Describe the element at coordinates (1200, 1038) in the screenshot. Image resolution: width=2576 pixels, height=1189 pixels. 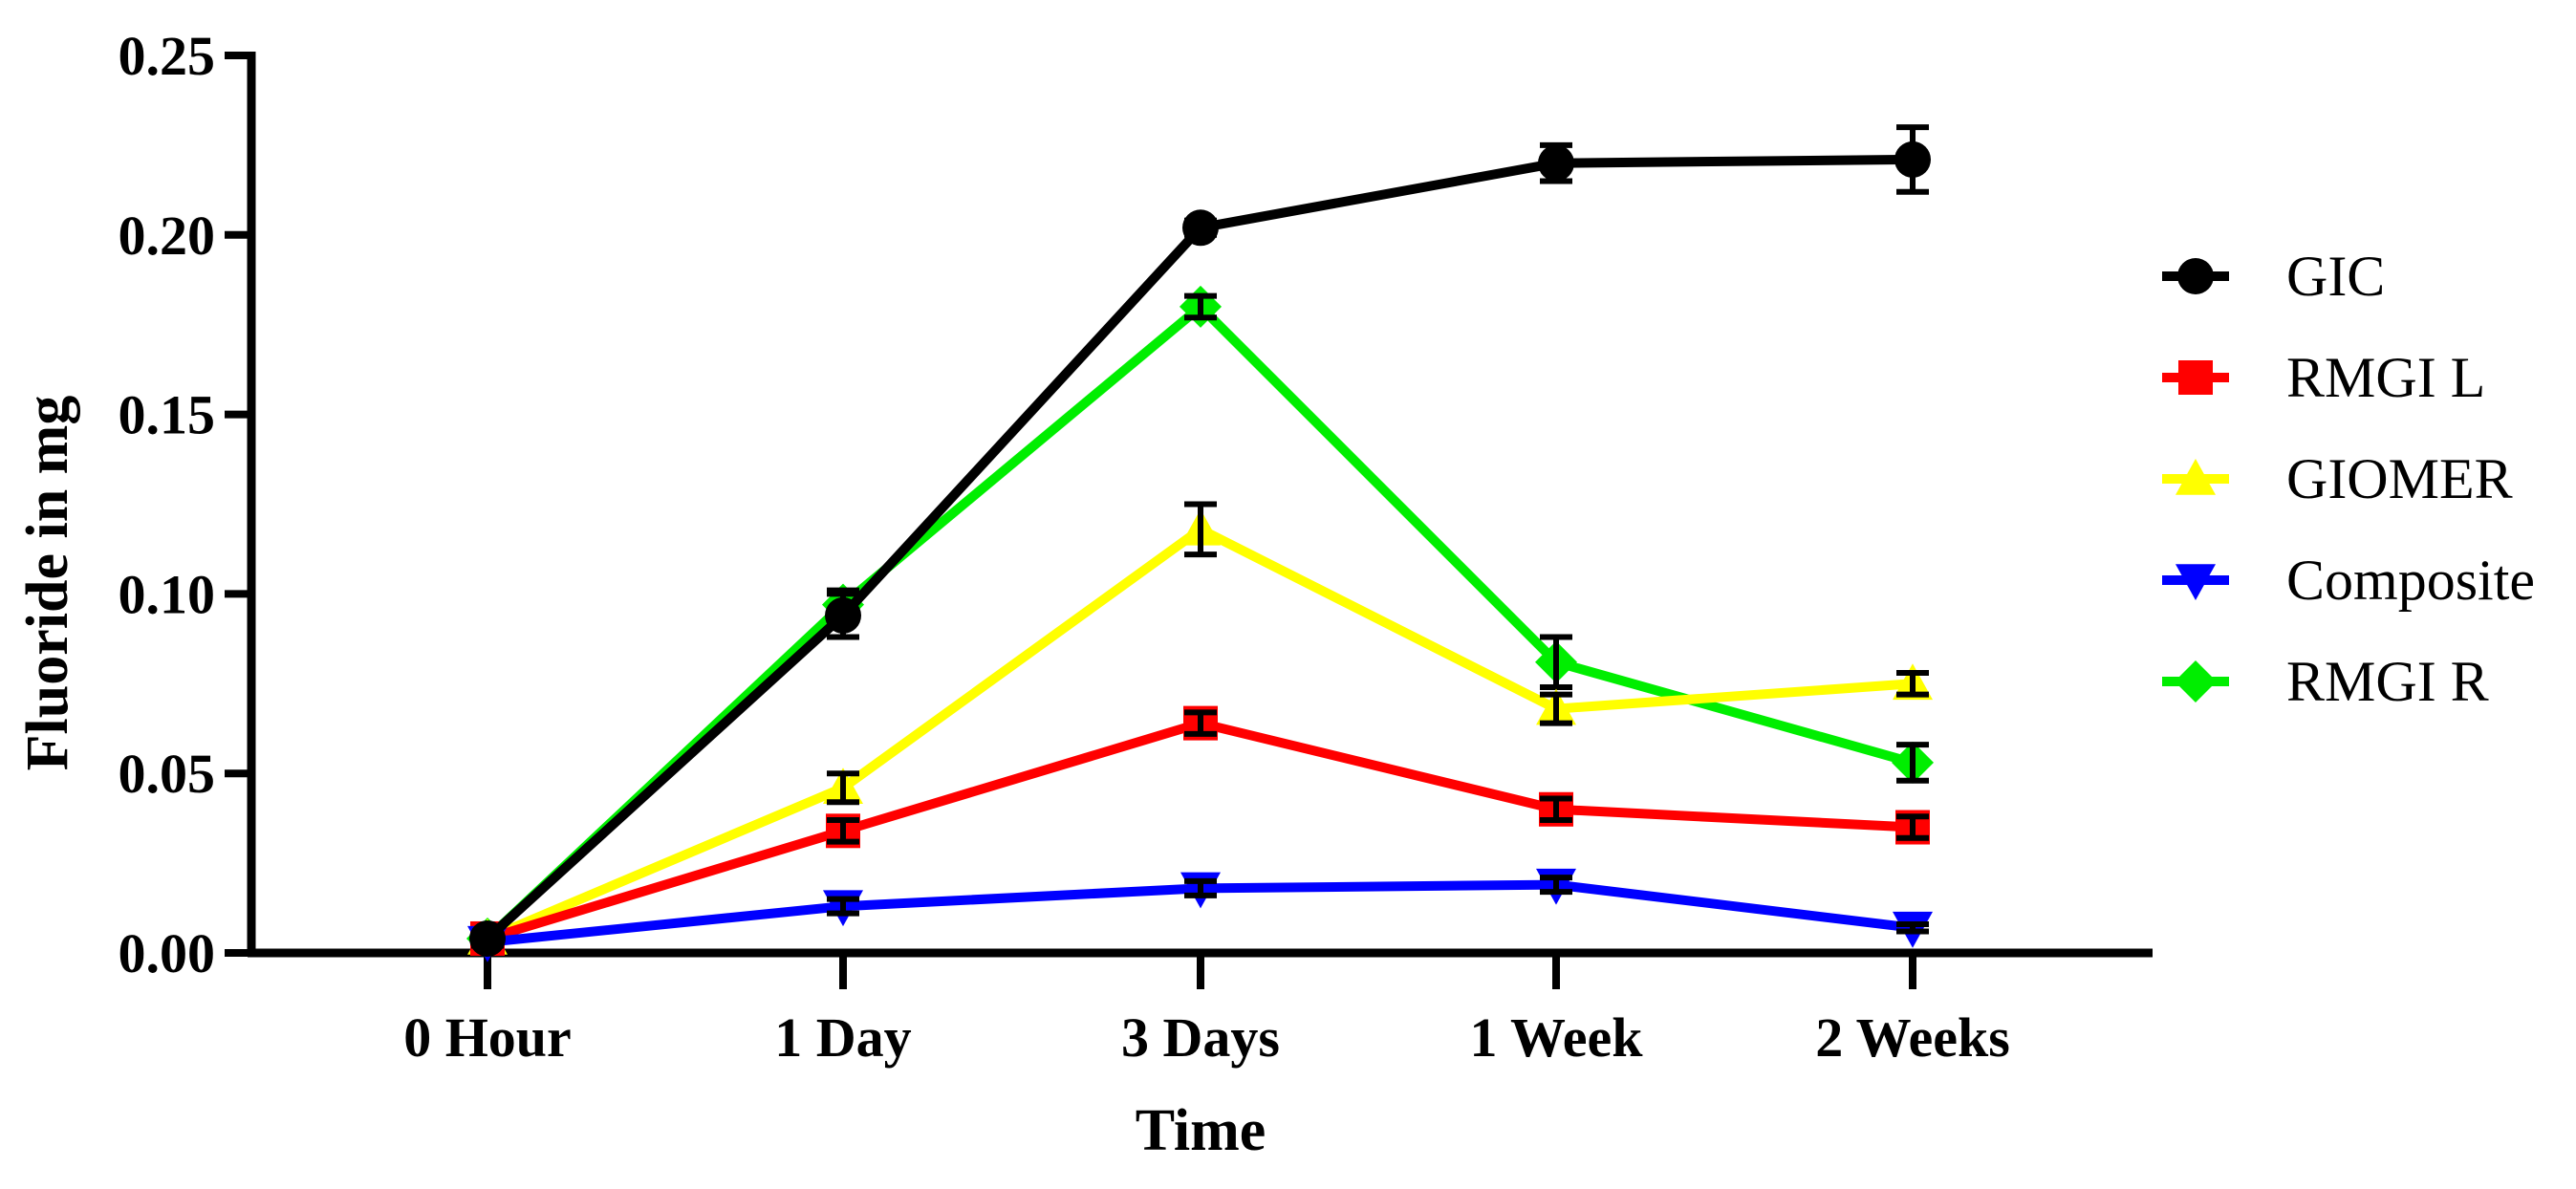
I see `x-tick-label: 3 Days` at that location.